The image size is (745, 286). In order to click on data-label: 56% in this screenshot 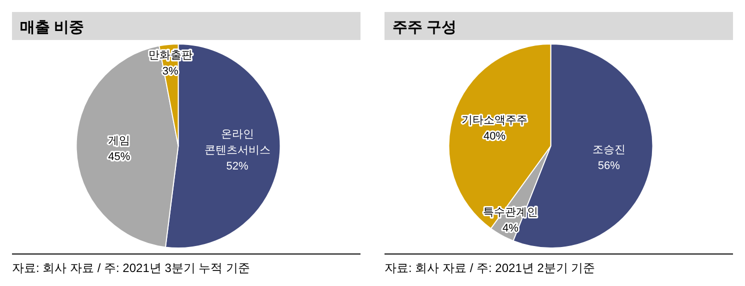, I will do `click(609, 166)`.